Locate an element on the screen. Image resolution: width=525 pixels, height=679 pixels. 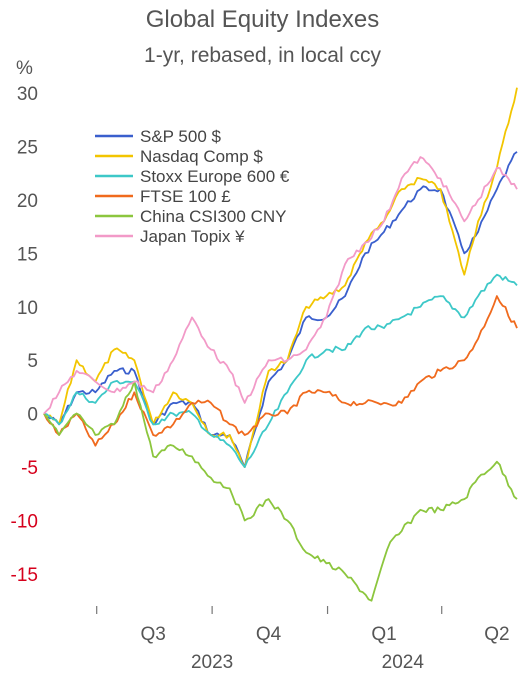
legend-label-s-p-500: S&P 500 $ is located at coordinates (181, 136).